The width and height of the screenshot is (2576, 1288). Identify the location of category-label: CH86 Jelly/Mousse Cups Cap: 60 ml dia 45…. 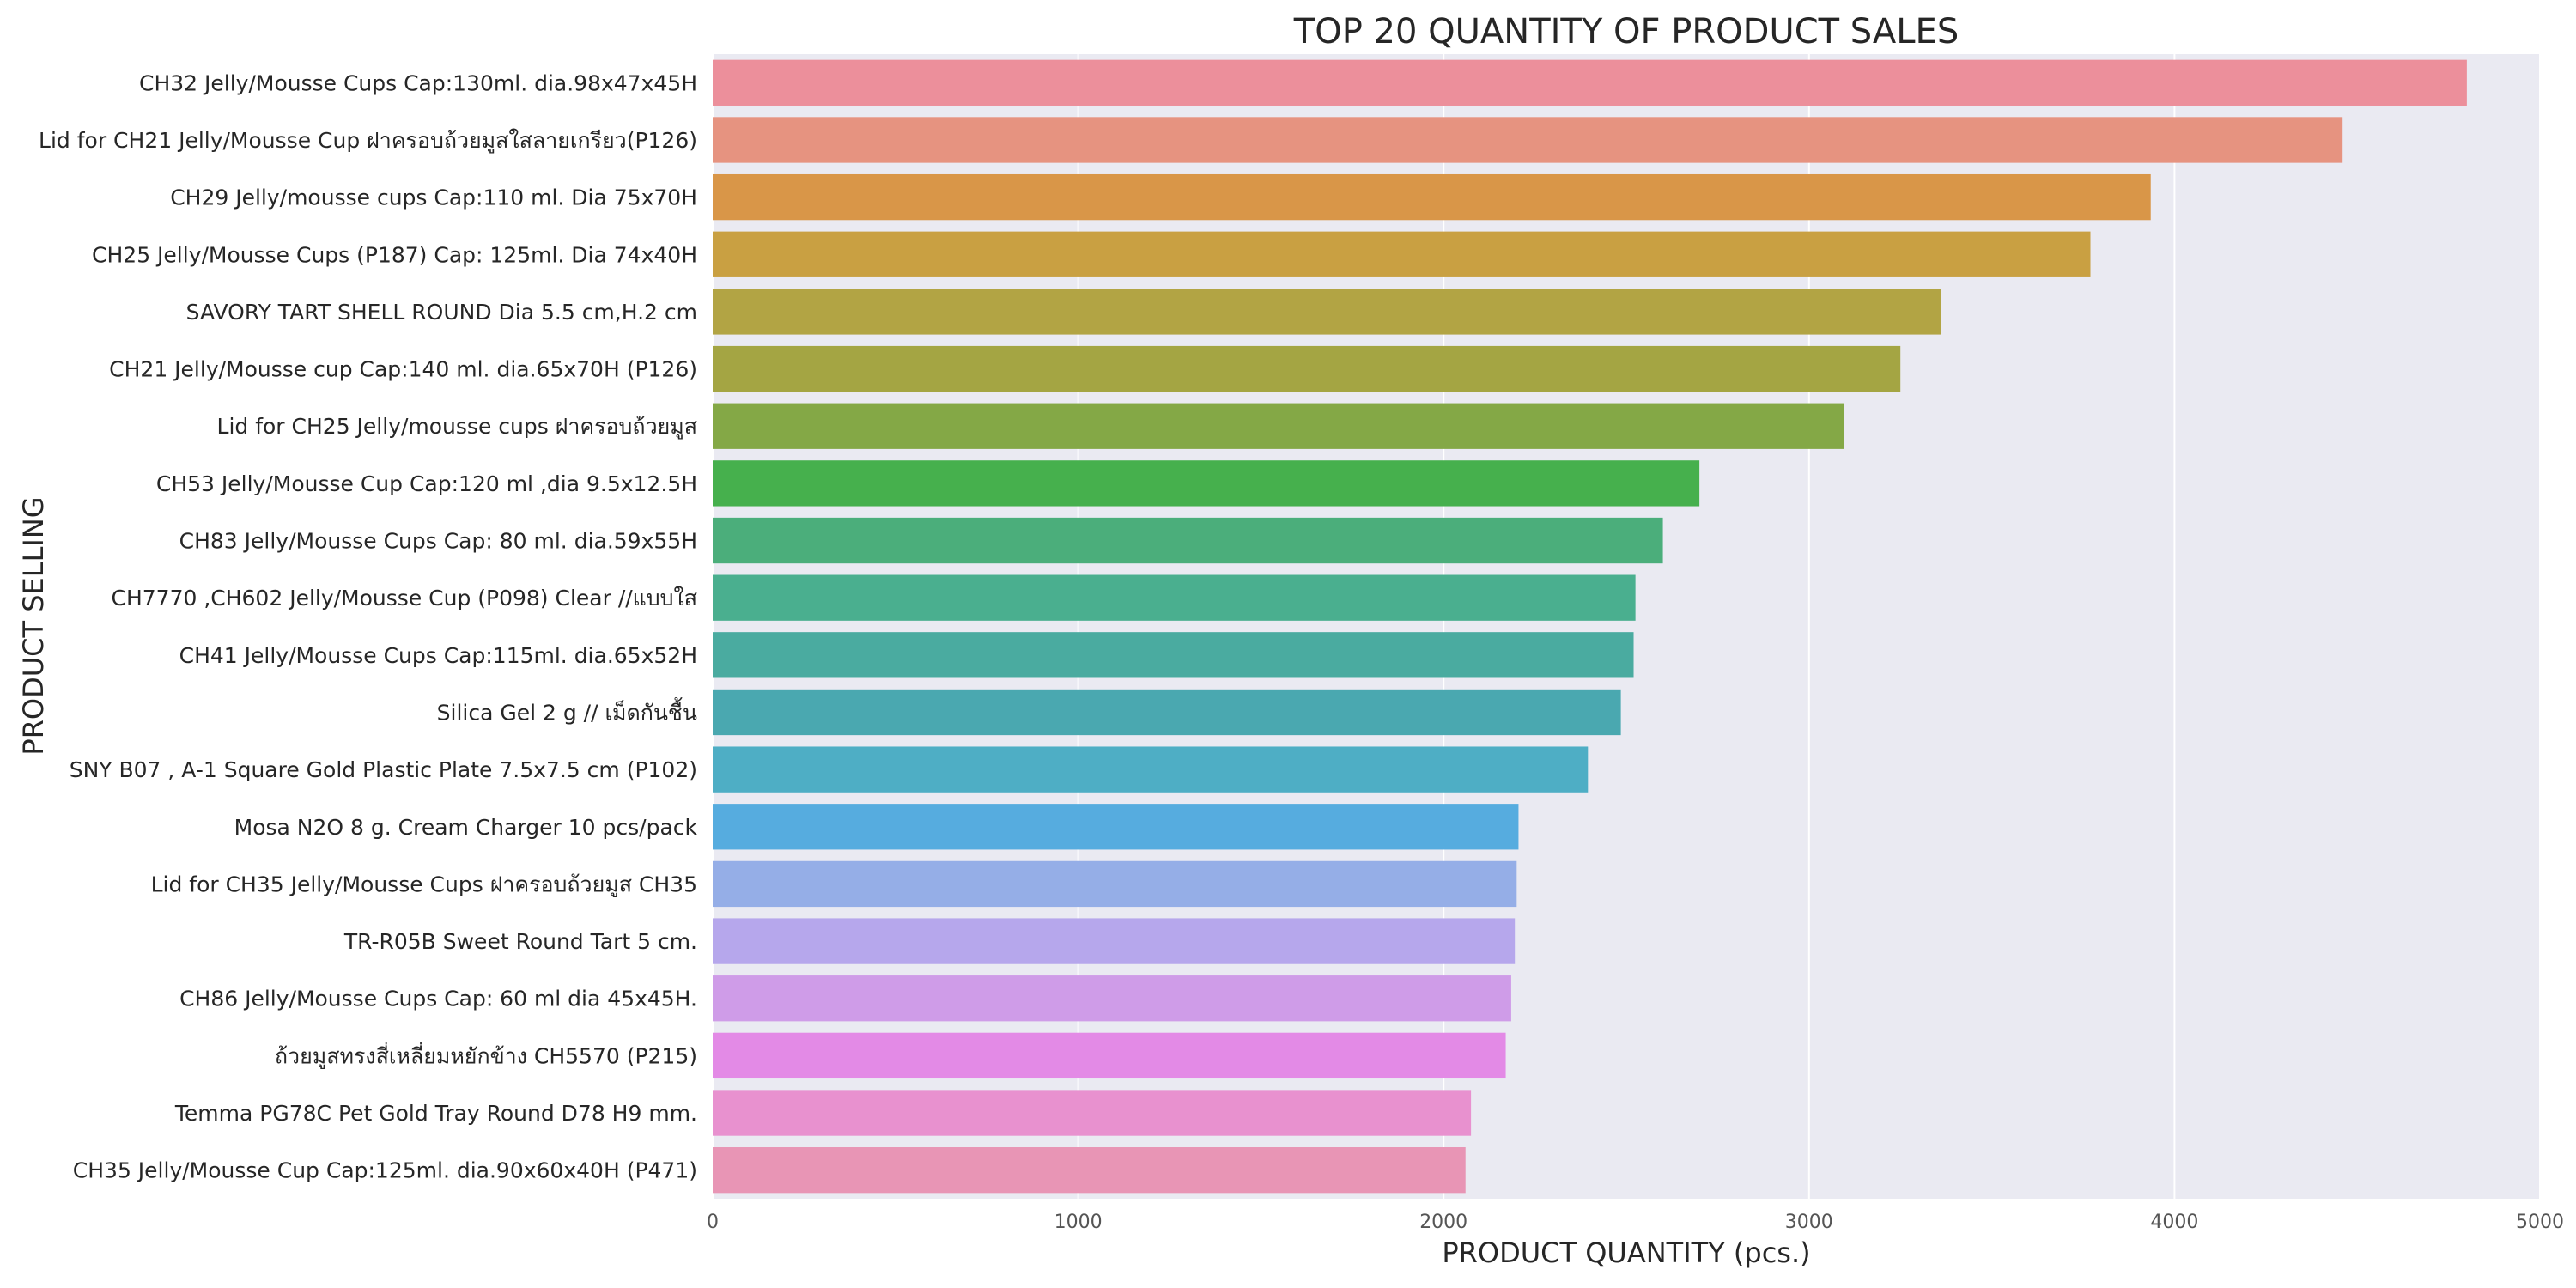
(438, 999).